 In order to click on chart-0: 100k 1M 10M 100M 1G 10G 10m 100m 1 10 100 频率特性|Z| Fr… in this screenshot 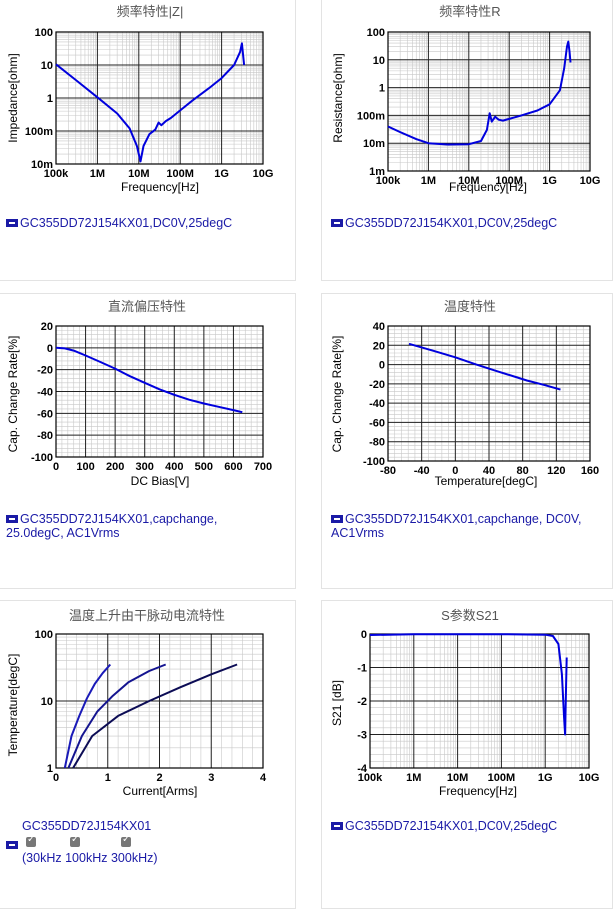, I will do `click(139, 99)`.